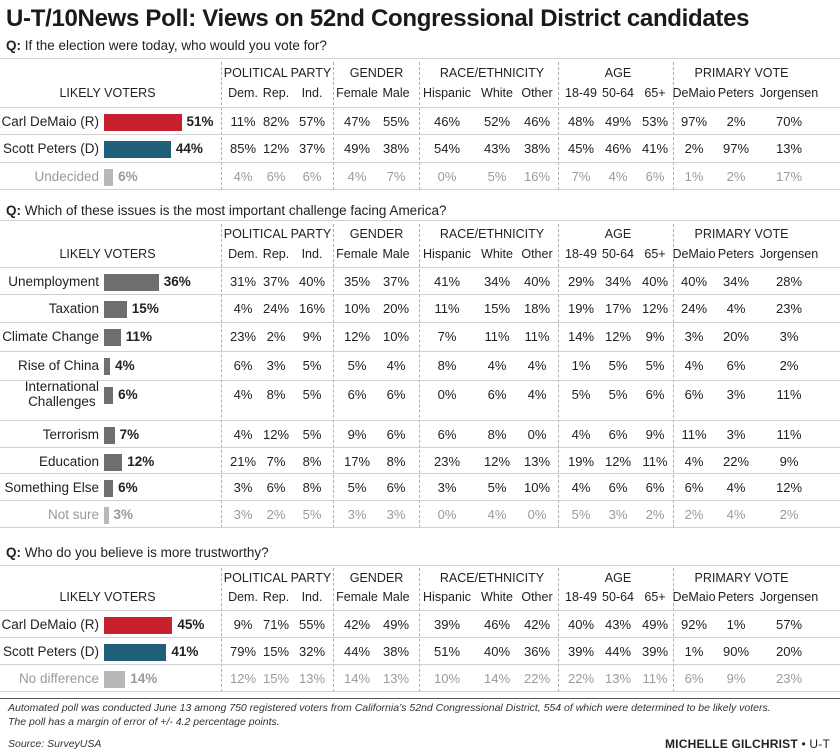  Describe the element at coordinates (51, 487) in the screenshot. I see `row-label: Something Else` at that location.